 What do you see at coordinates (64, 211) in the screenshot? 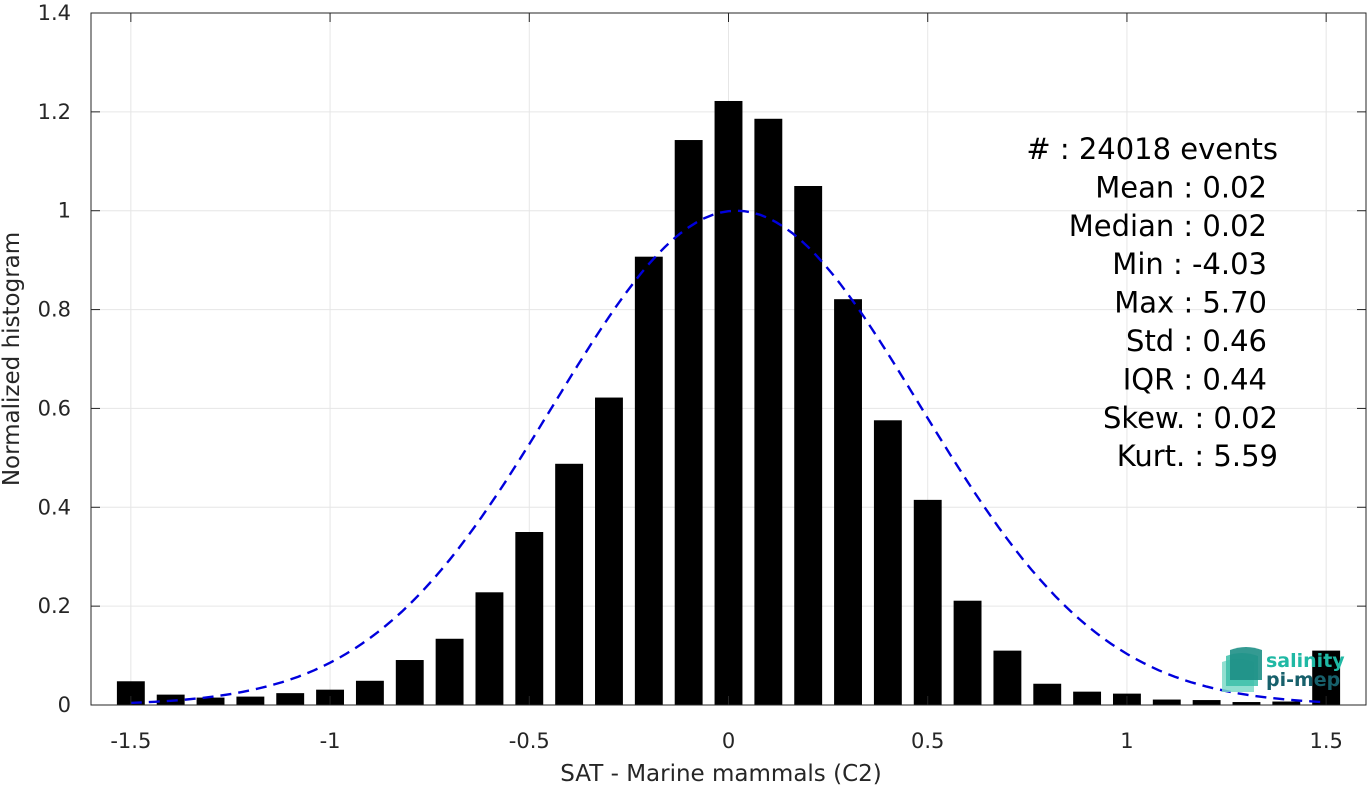
I see `y-tick-label: 1` at bounding box center [64, 211].